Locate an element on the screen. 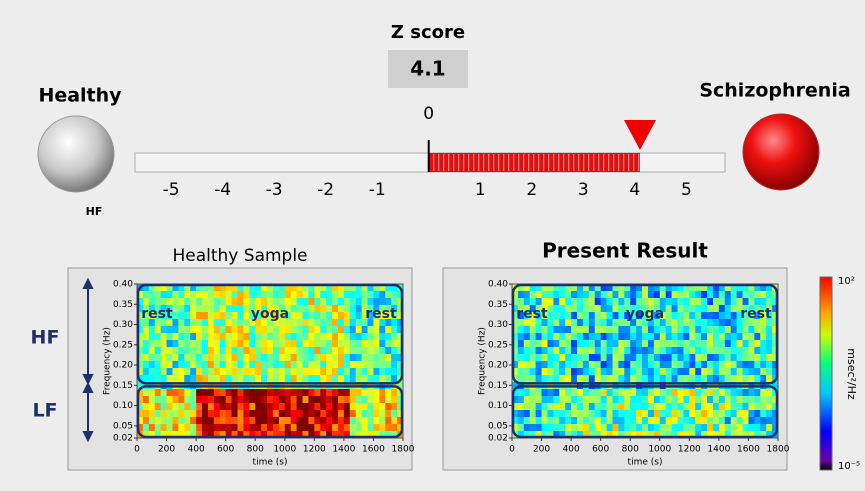  colorbar-max: 10² is located at coordinates (846, 281).